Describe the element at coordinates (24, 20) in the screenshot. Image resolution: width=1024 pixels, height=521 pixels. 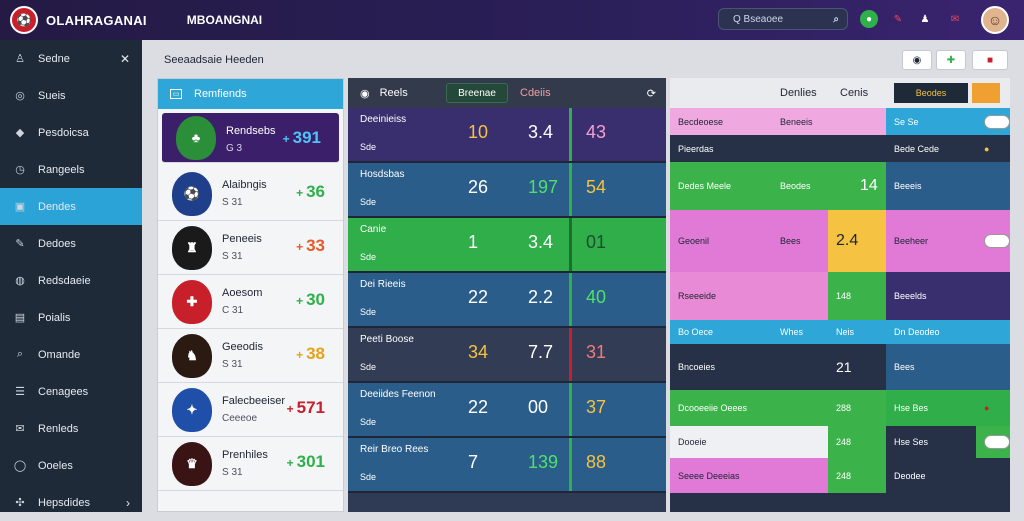
I see `brand-logo-icon: ⚽` at that location.